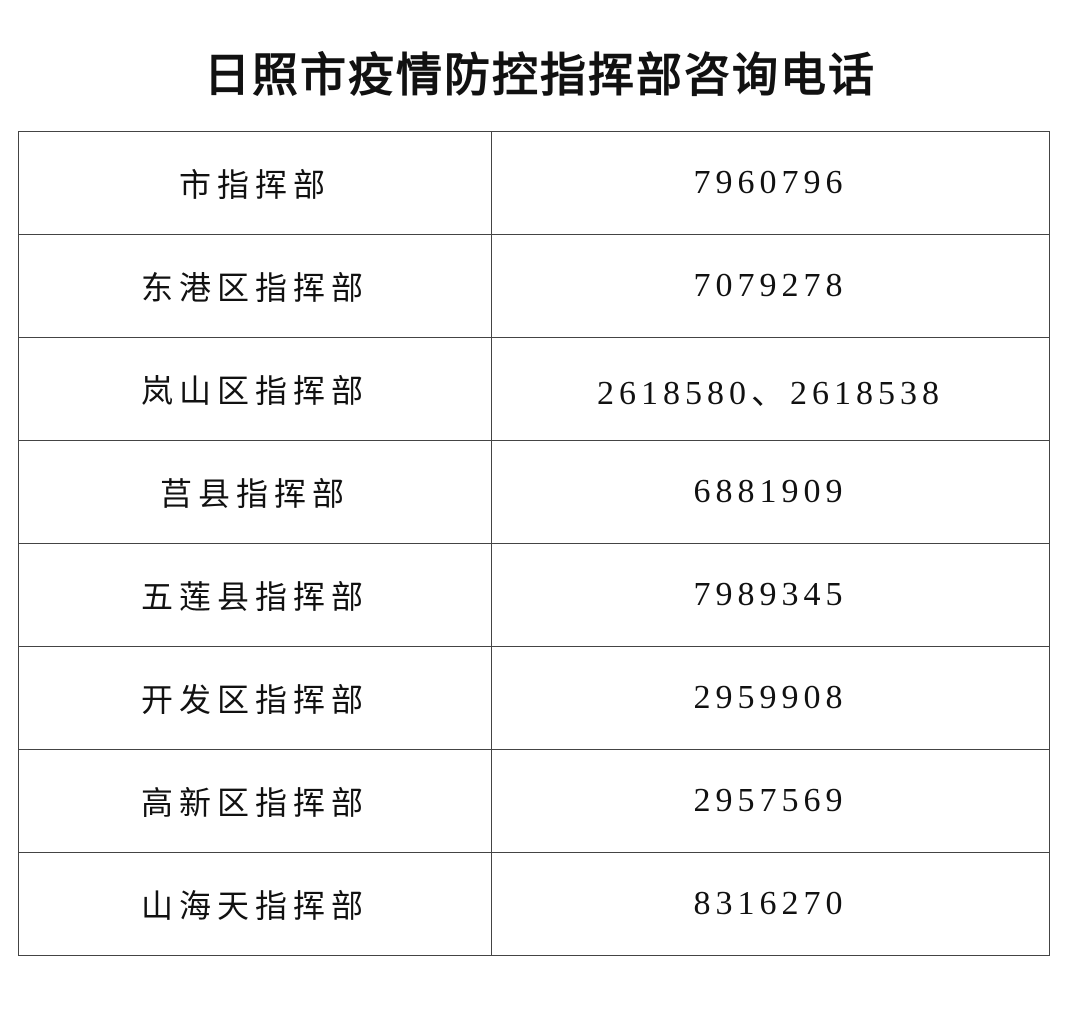 This screenshot has height=1013, width=1080. Describe the element at coordinates (255, 801) in the screenshot. I see `command-name: 高新区指挥部` at that location.